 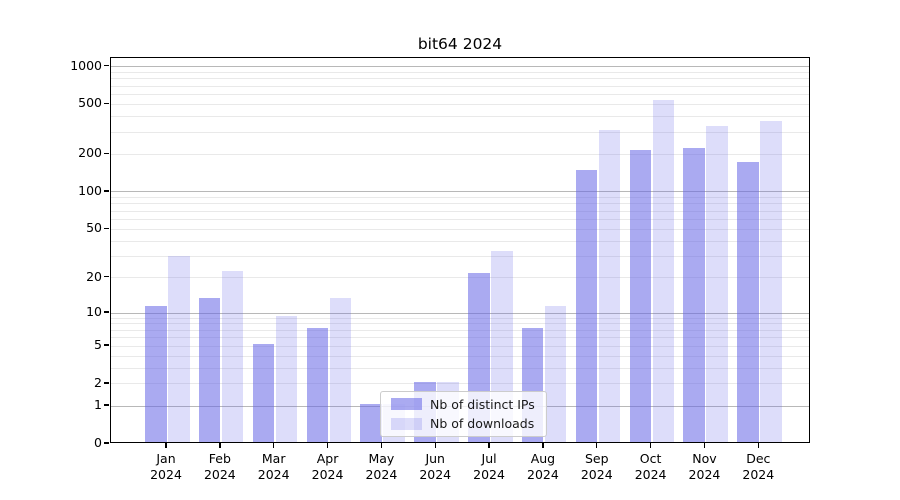 What do you see at coordinates (98, 405) in the screenshot?
I see `y-axis-tick-label: 1` at bounding box center [98, 405].